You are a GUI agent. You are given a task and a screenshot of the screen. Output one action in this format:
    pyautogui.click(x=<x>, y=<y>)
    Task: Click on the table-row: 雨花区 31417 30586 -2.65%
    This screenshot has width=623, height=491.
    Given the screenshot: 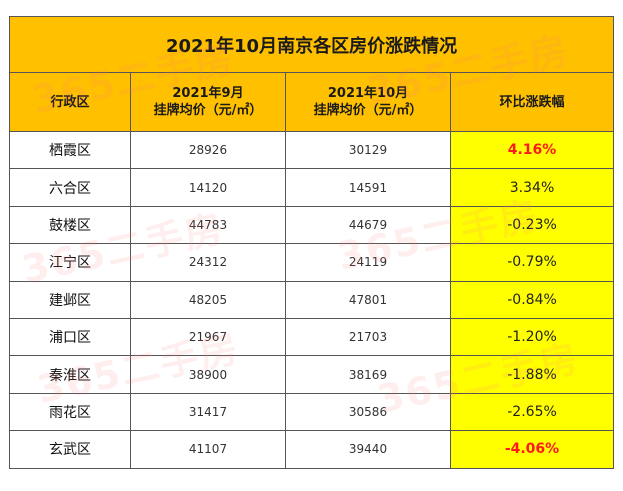 What is the action you would take?
    pyautogui.click(x=312, y=412)
    